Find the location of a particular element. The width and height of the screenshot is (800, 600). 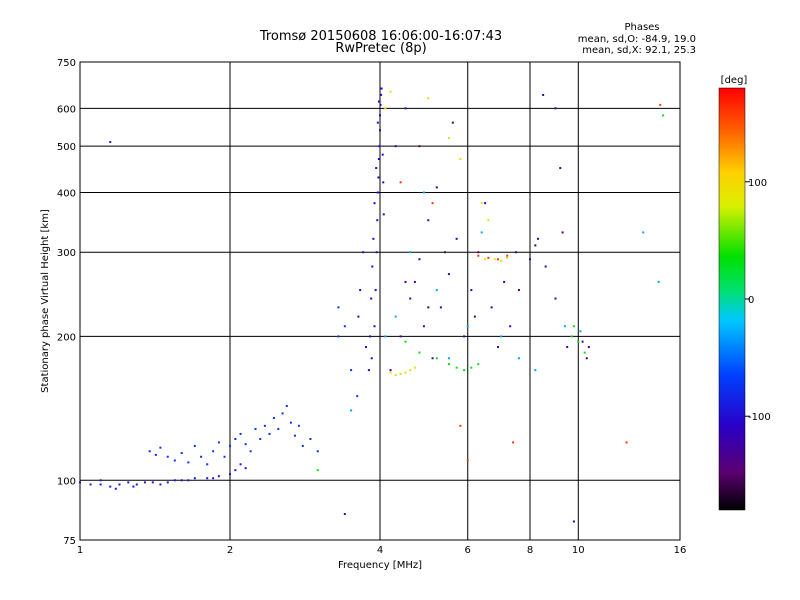

colorbar-label: [deg] is located at coordinates (734, 80).